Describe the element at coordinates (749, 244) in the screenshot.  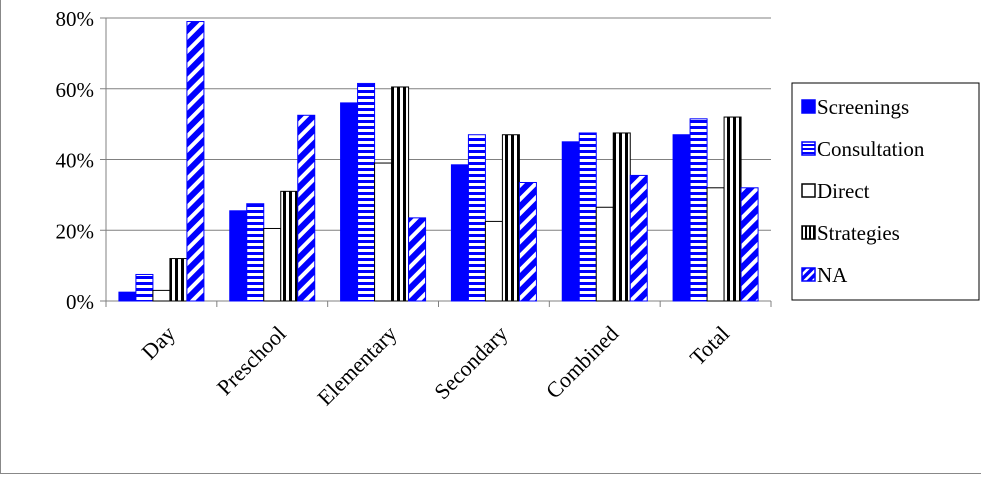
I see `bar-na-total` at that location.